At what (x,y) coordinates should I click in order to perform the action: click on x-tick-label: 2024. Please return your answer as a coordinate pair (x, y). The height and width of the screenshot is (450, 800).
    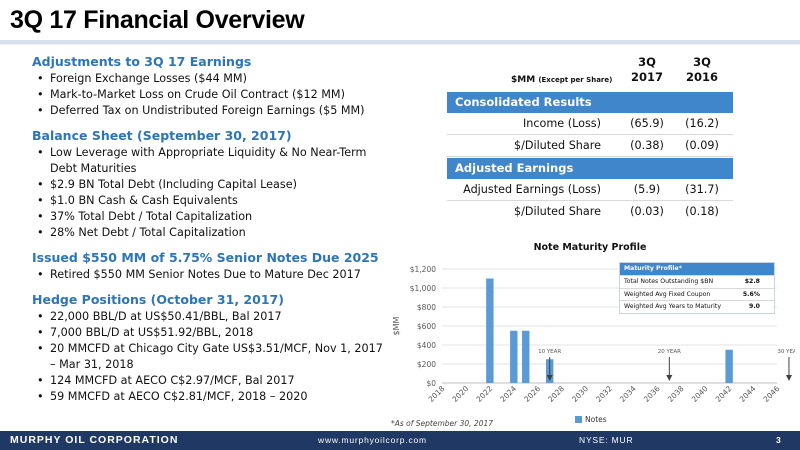
    Looking at the image, I should click on (508, 394).